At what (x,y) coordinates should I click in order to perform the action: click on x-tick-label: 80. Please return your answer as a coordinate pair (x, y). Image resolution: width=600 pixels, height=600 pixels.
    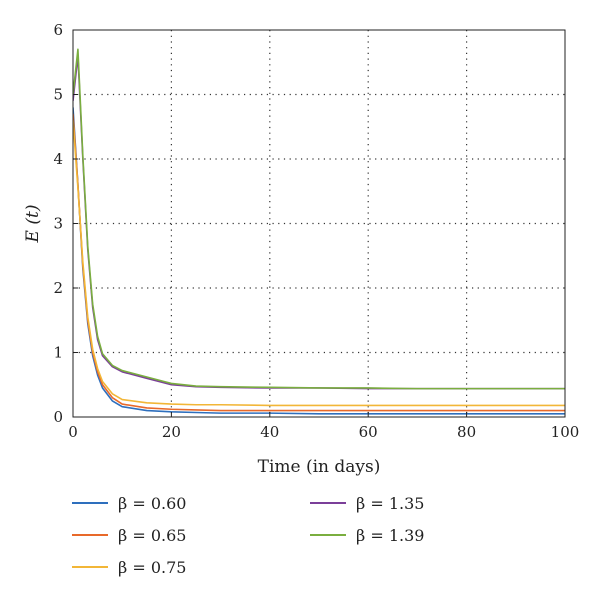
    Looking at the image, I should click on (466, 432).